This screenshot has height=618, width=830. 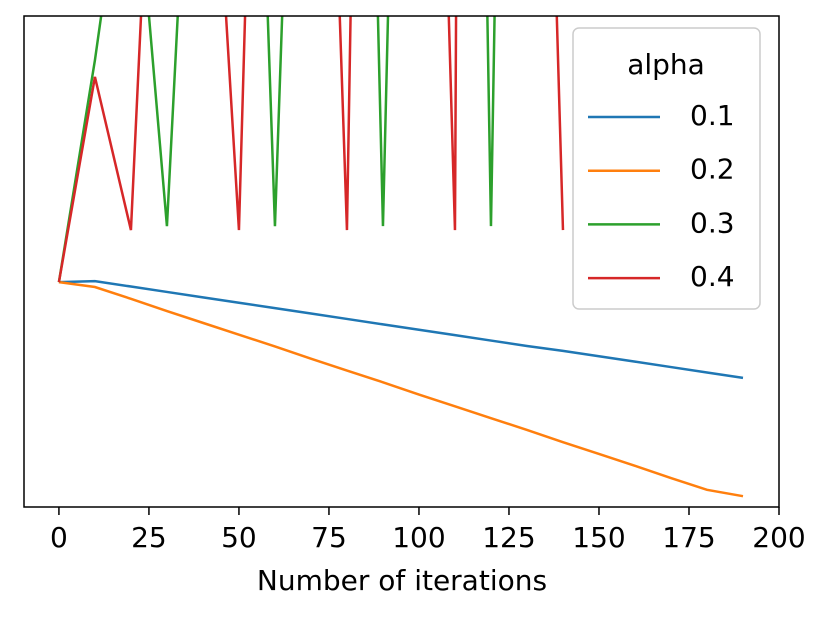 I want to click on legend-box, so click(x=666, y=168).